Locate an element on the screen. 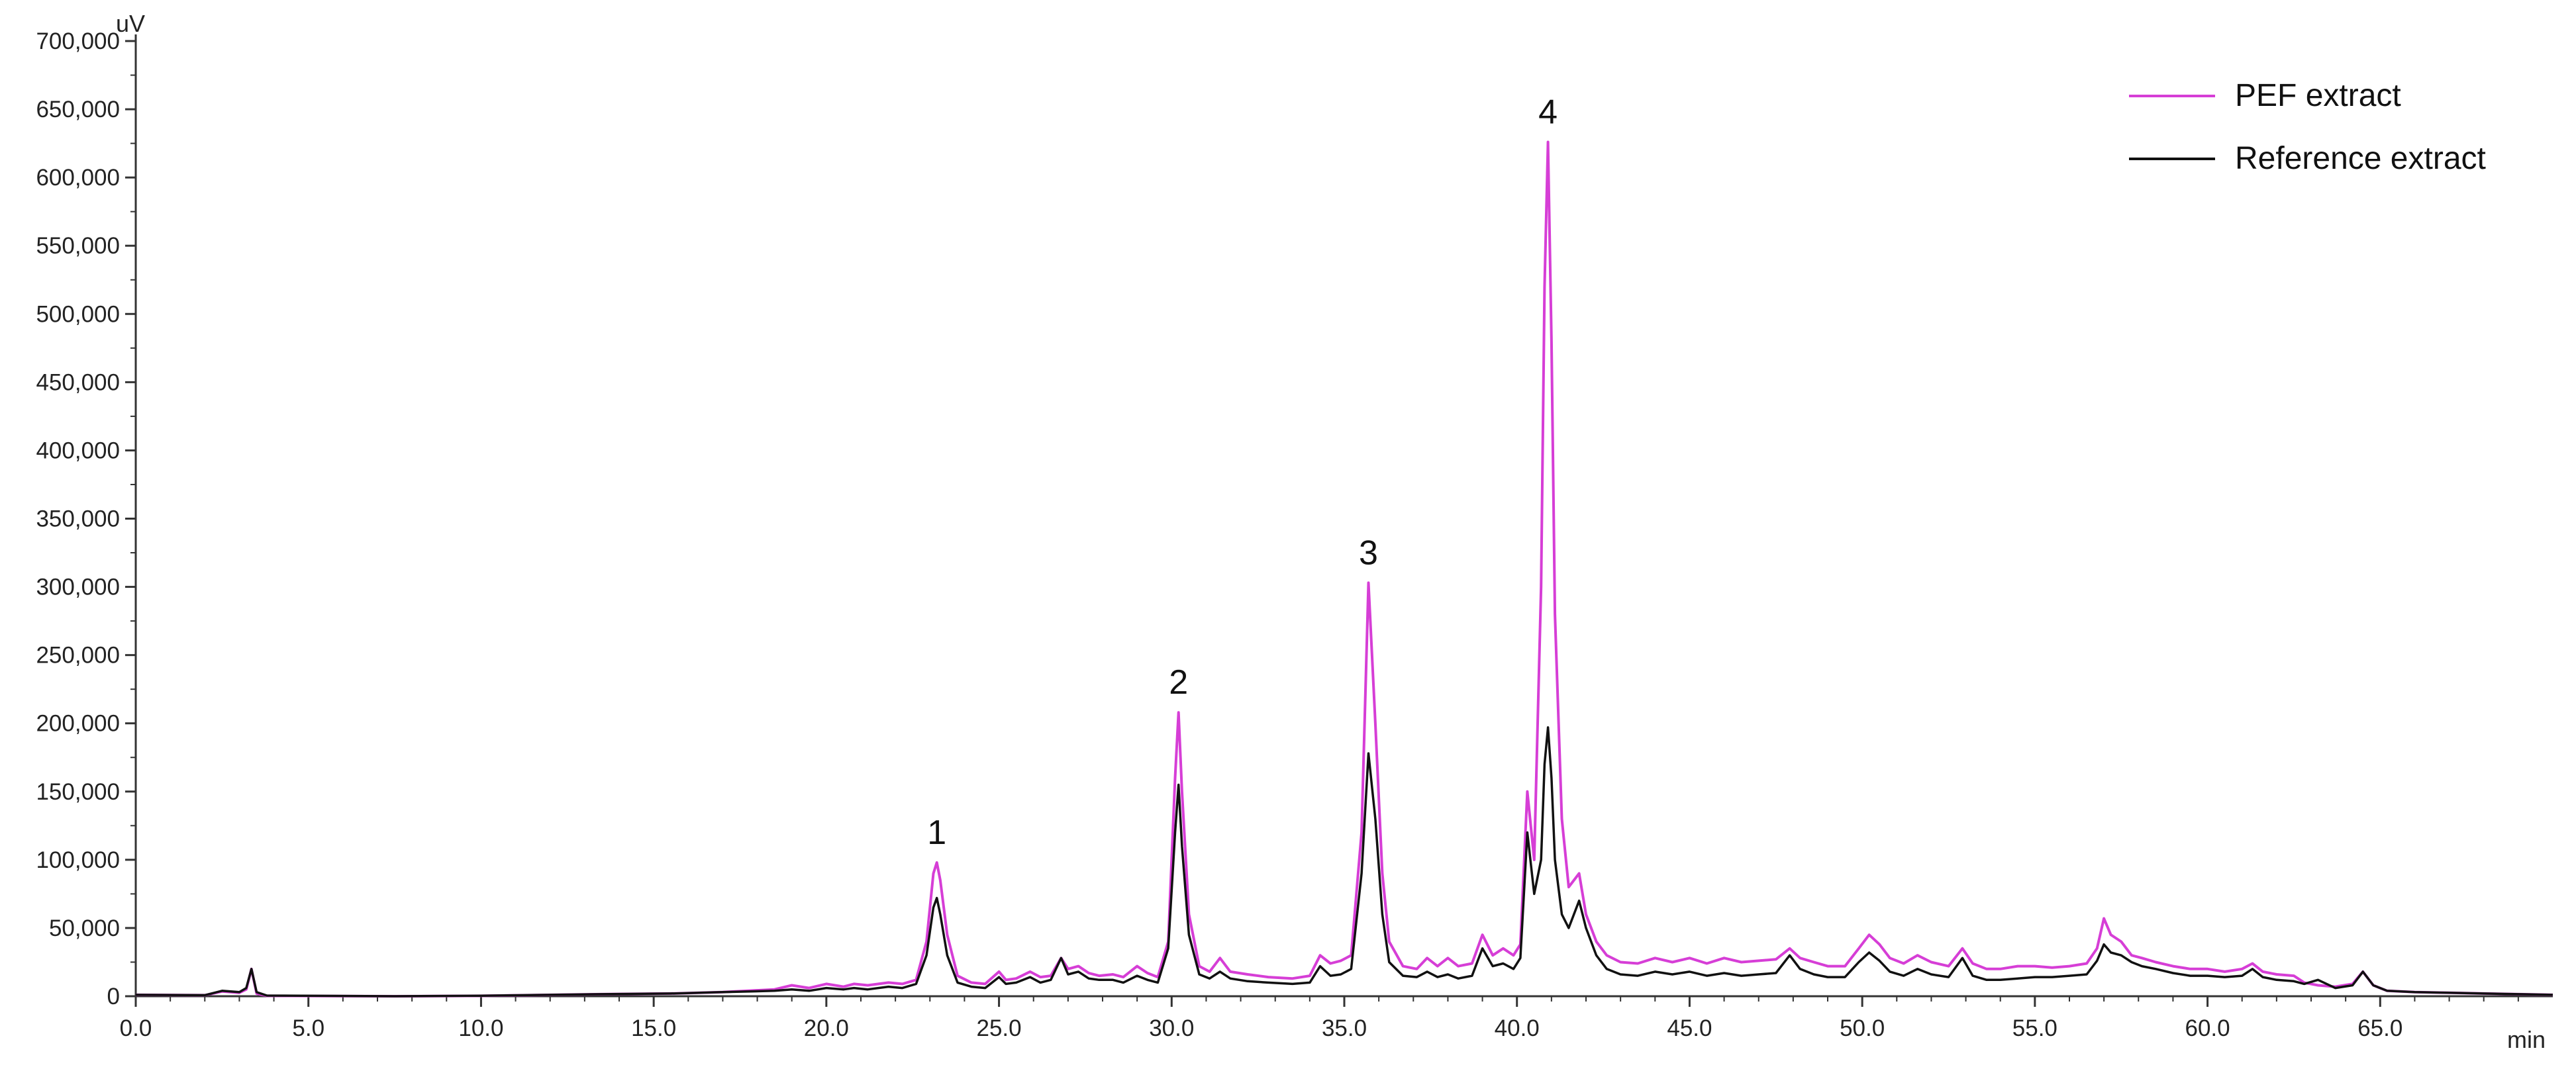 This screenshot has height=1075, width=2576. x-tick-label: 50.0 is located at coordinates (1862, 1028).